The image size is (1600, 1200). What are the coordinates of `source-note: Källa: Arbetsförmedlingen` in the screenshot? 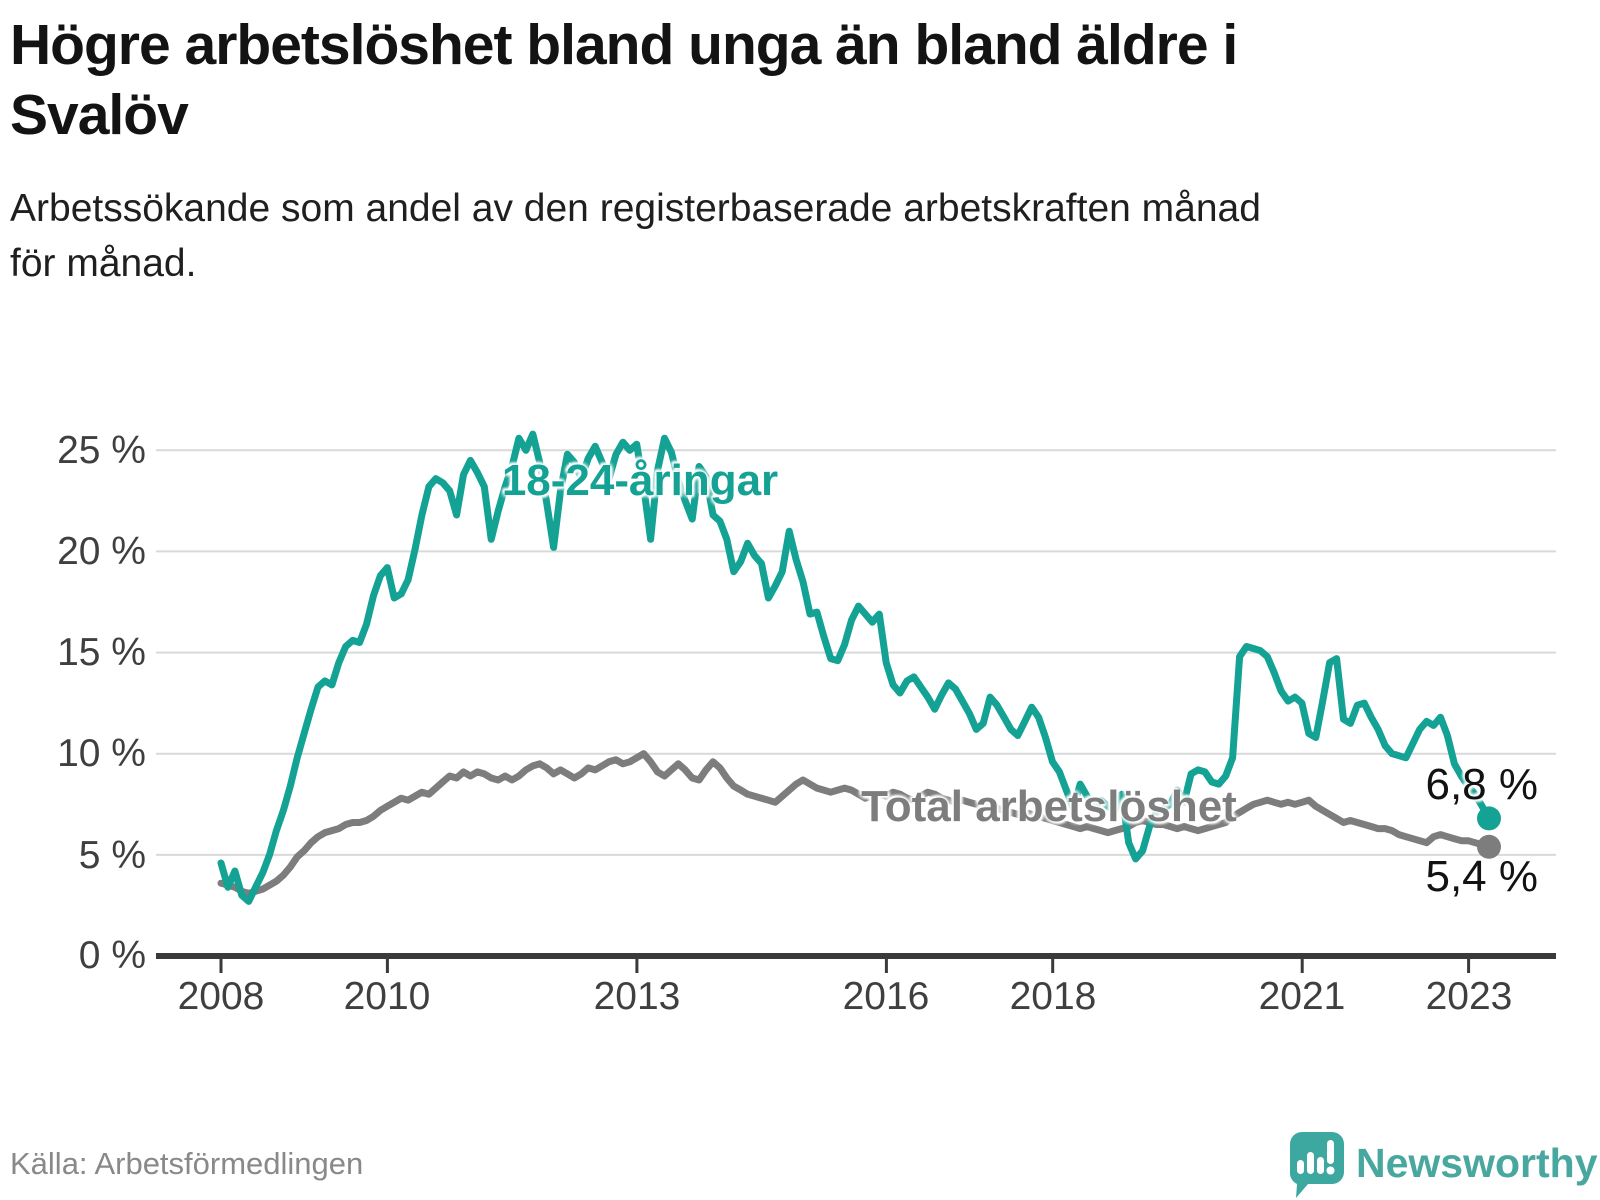 It's located at (187, 1163).